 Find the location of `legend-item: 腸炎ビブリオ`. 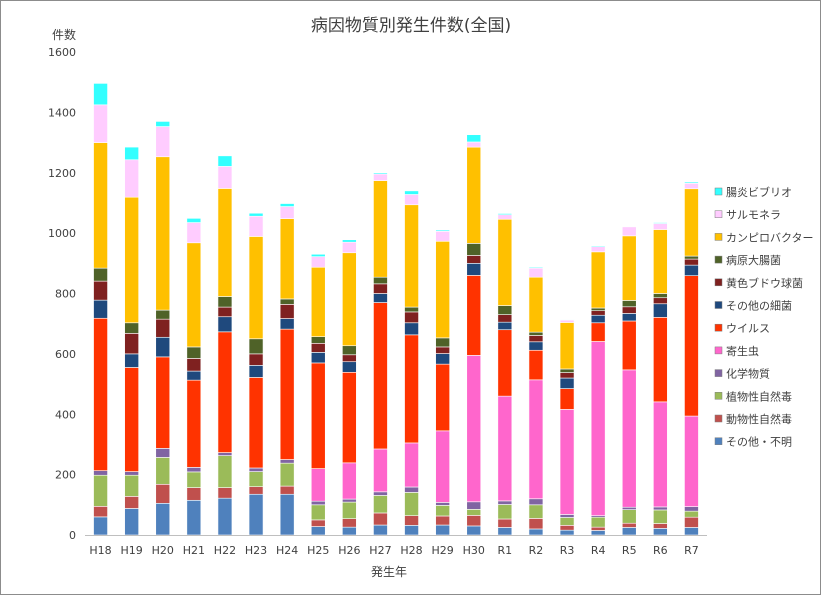

legend-item: 腸炎ビブリオ is located at coordinates (753, 192).